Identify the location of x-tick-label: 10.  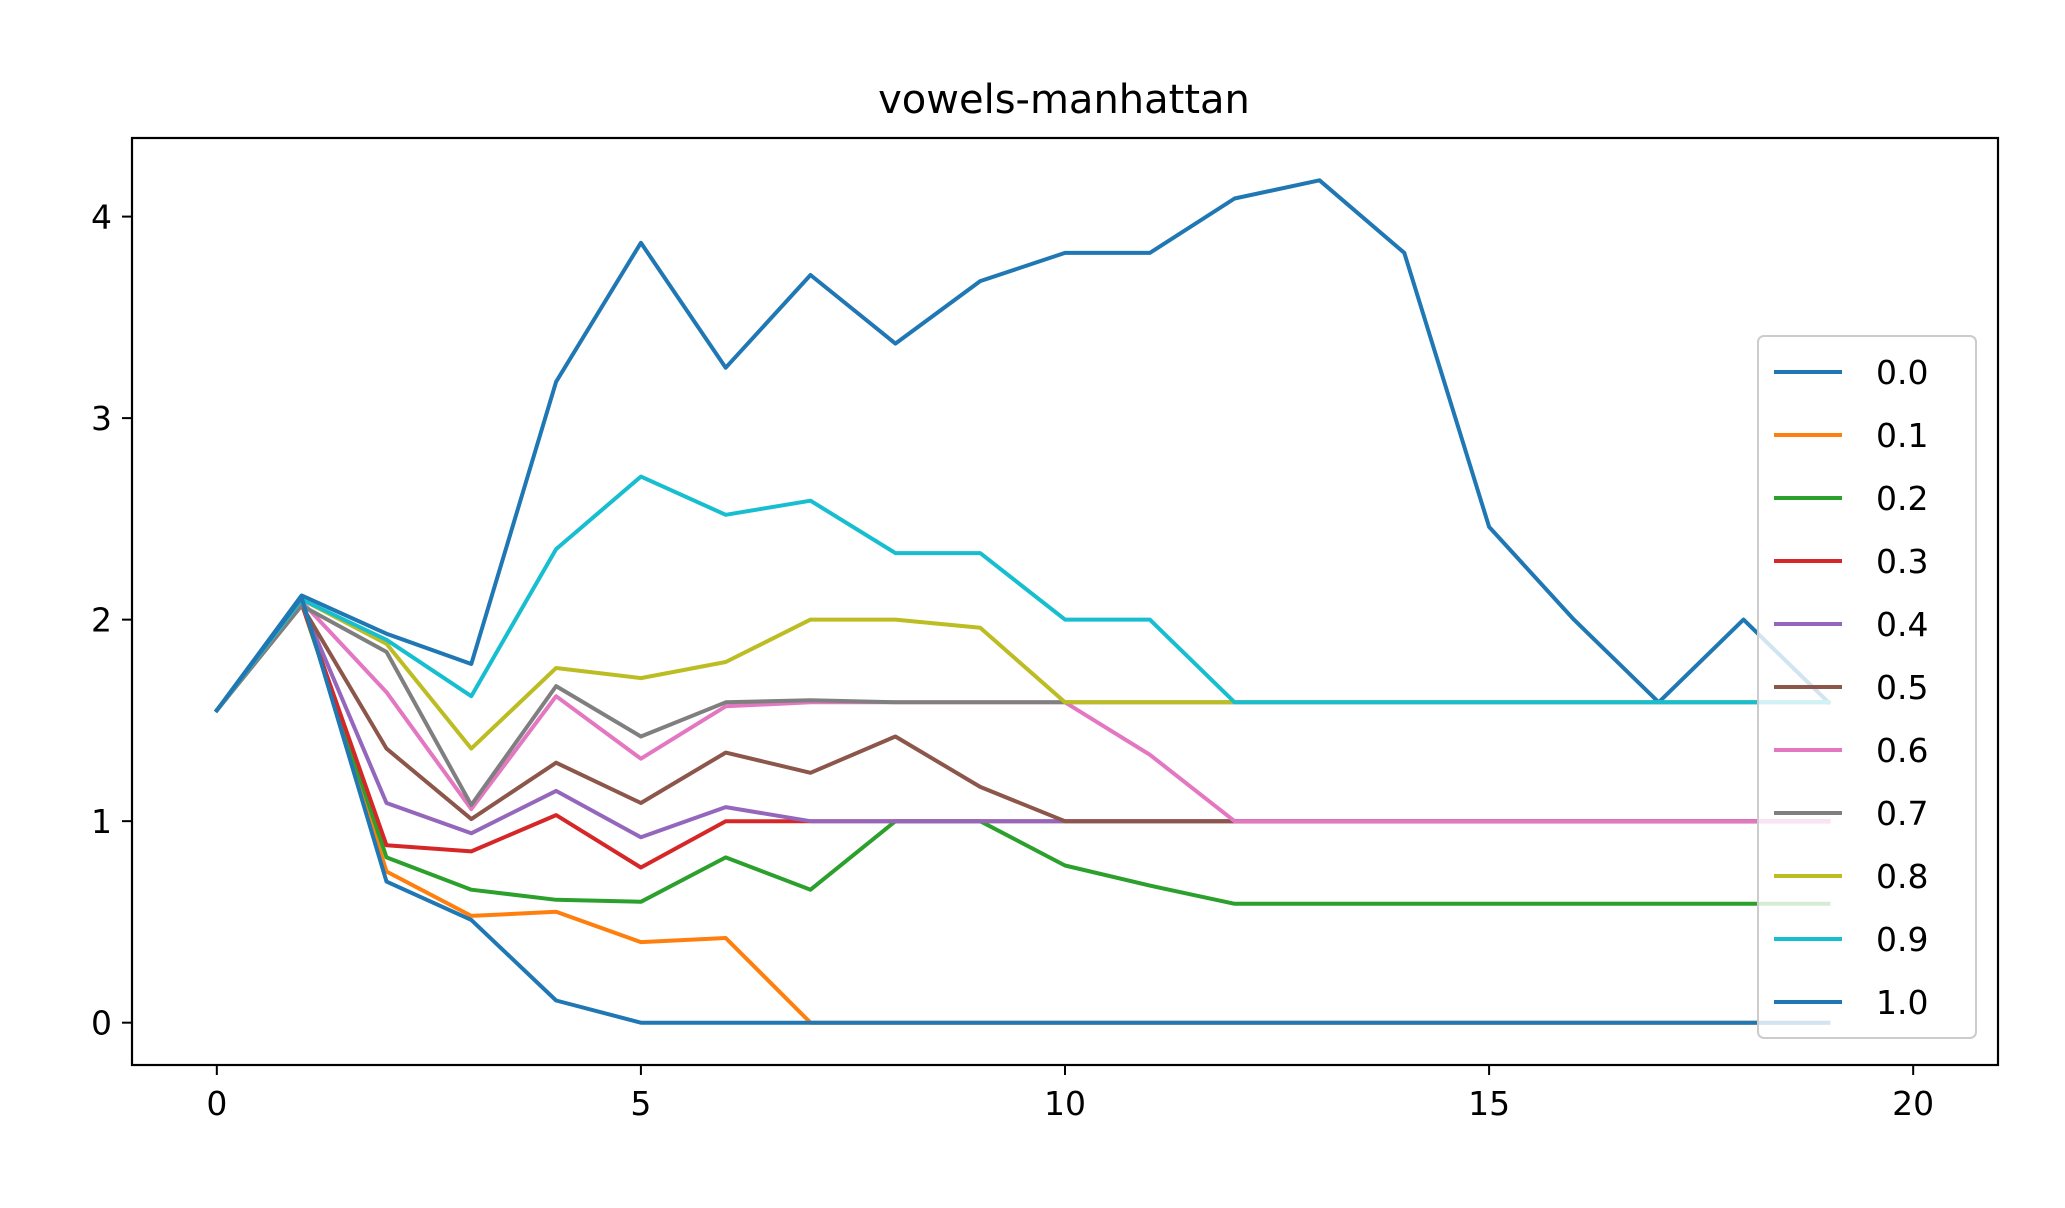
(1065, 1103).